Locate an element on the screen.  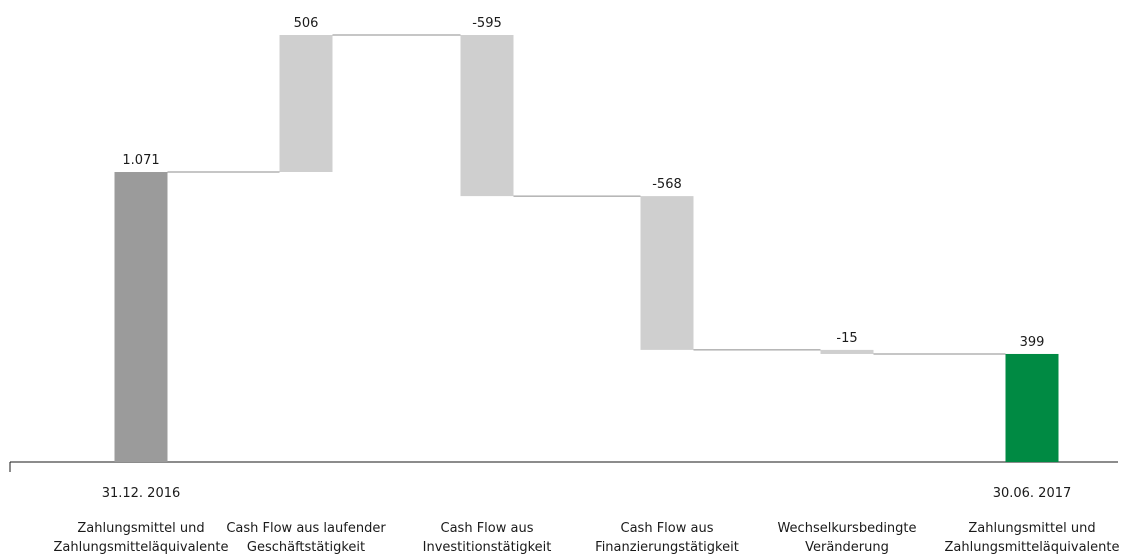
category-label-line: Geschäftstätigkeit is located at coordinates (306, 547).